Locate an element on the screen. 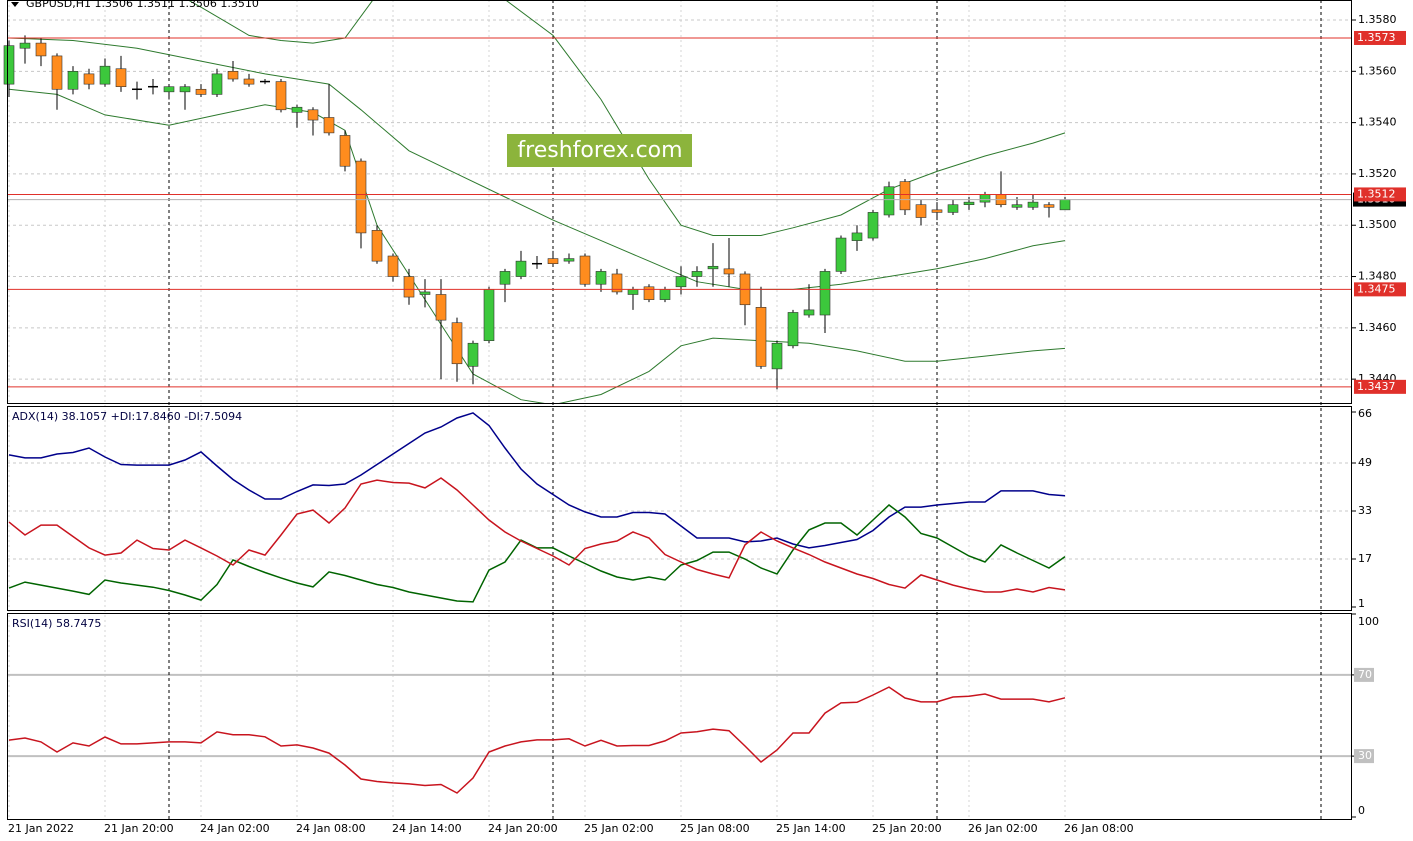 The height and width of the screenshot is (841, 1413). x-tick-label: 24 Jan 08:00 is located at coordinates (331, 828).